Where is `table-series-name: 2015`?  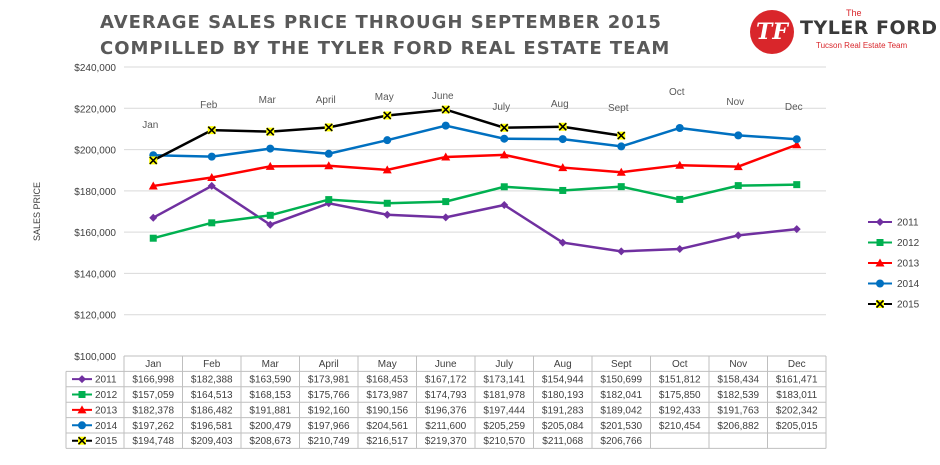
table-series-name: 2015 is located at coordinates (106, 441).